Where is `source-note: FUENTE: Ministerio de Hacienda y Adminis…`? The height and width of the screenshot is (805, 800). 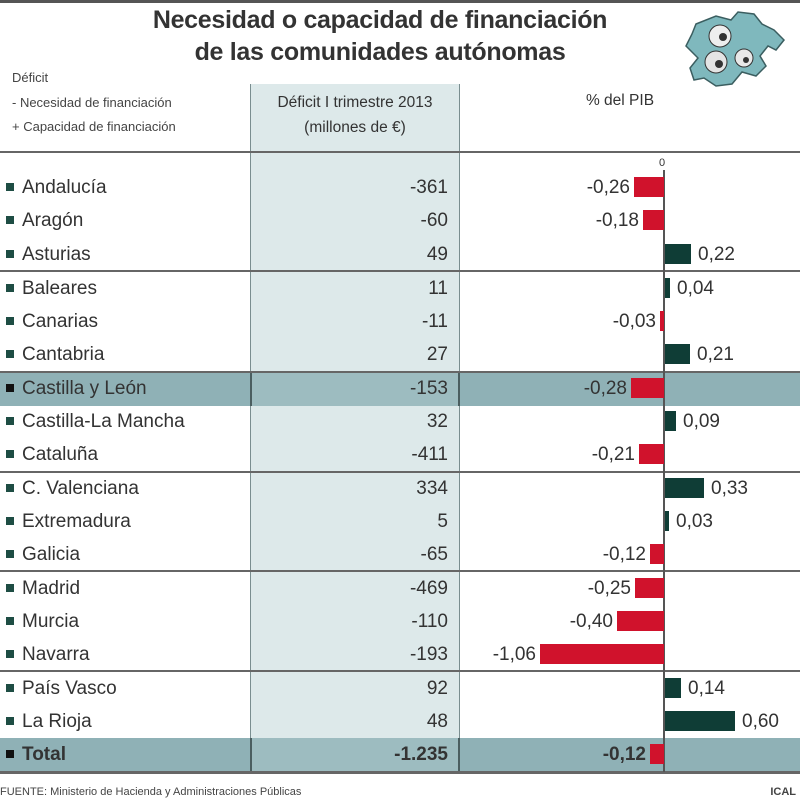 source-note: FUENTE: Ministerio de Hacienda y Adminis… is located at coordinates (151, 792).